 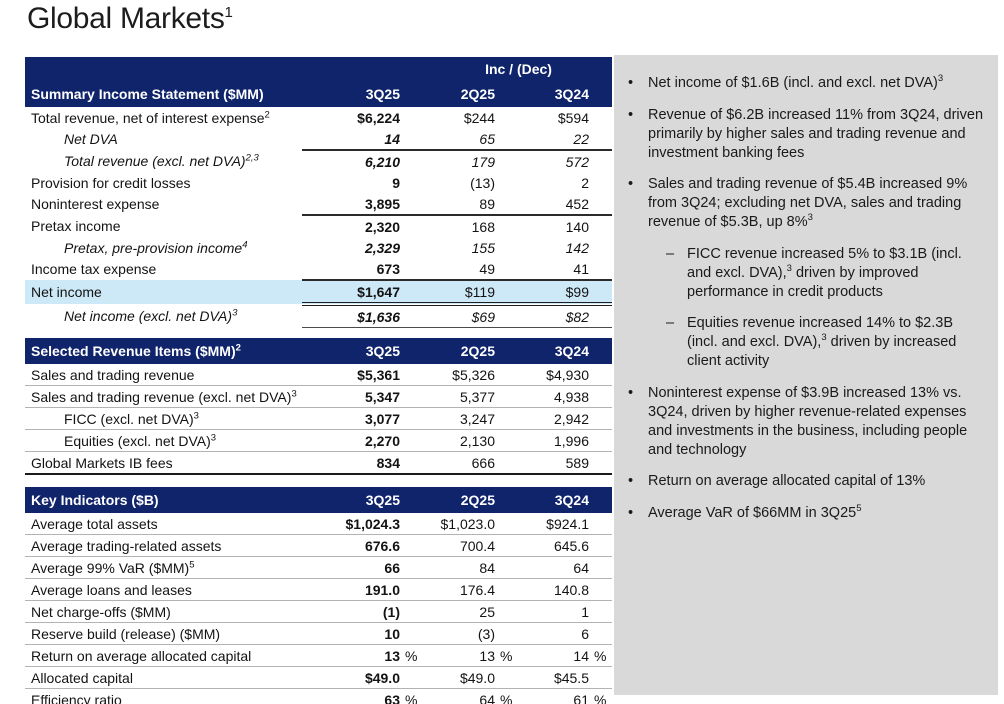 I want to click on value-cell: 2, so click(x=585, y=182).